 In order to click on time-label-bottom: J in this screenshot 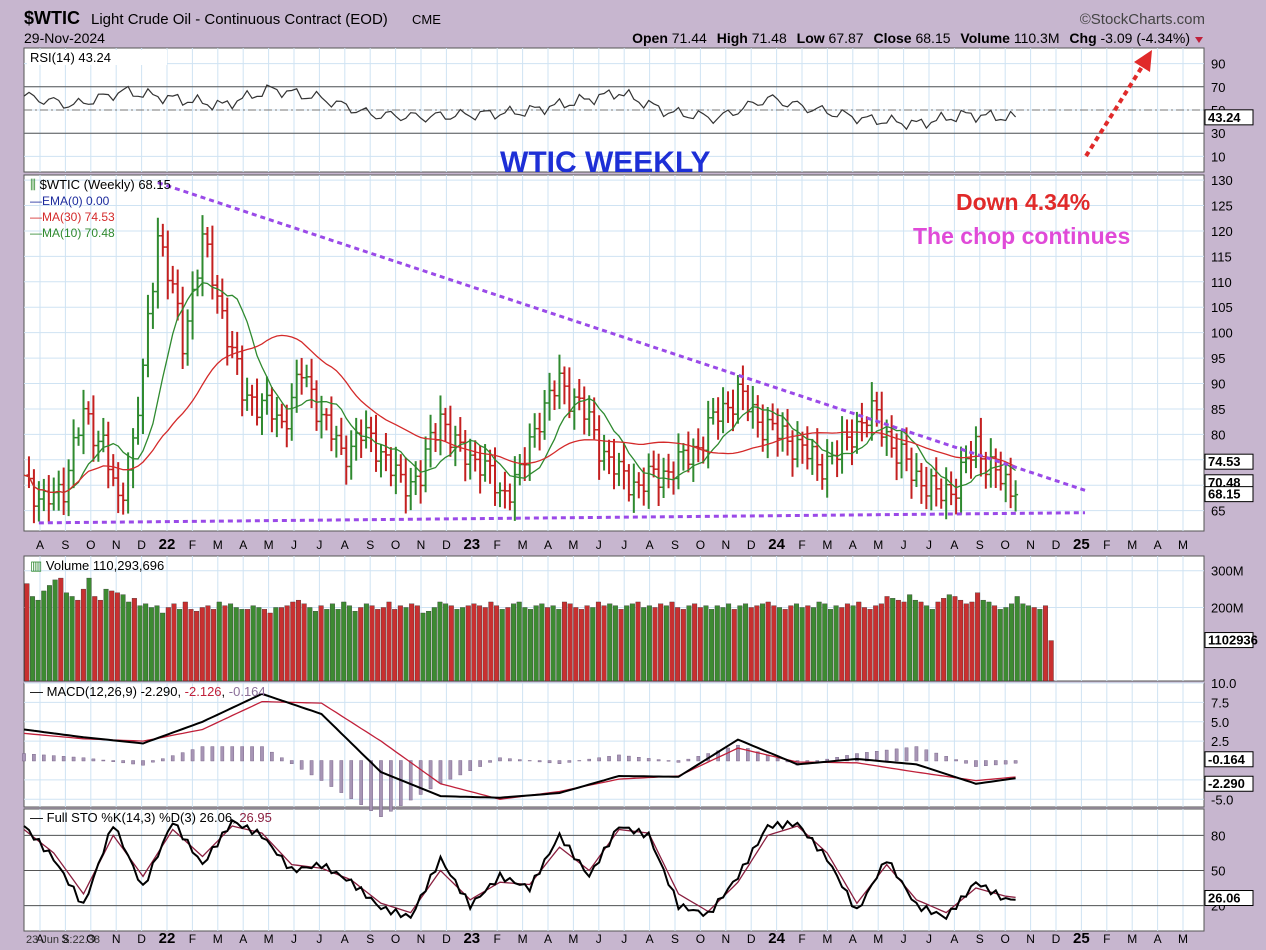, I will do `click(319, 938)`.